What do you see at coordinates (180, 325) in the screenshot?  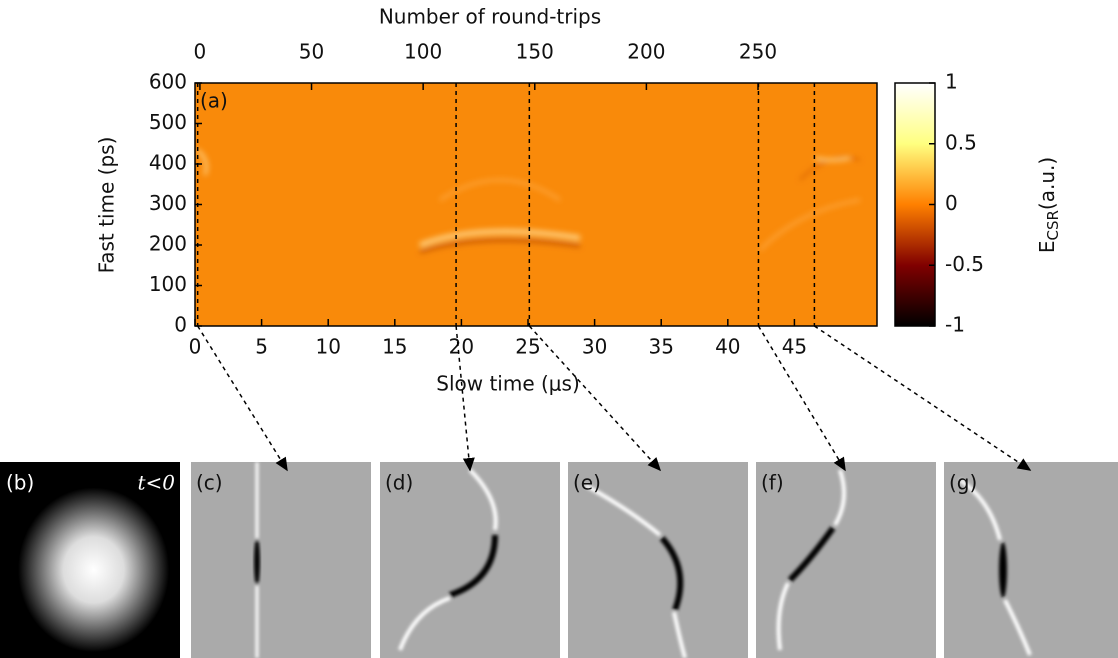 I see `y-tick-label: 0` at bounding box center [180, 325].